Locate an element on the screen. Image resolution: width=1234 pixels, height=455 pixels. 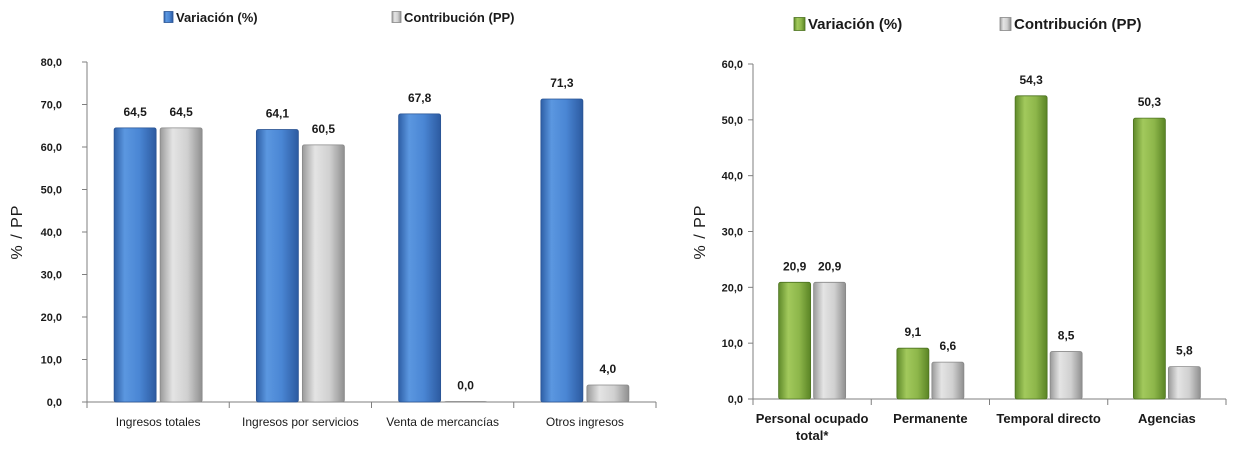
data-label: 5,8 is located at coordinates (1184, 351).